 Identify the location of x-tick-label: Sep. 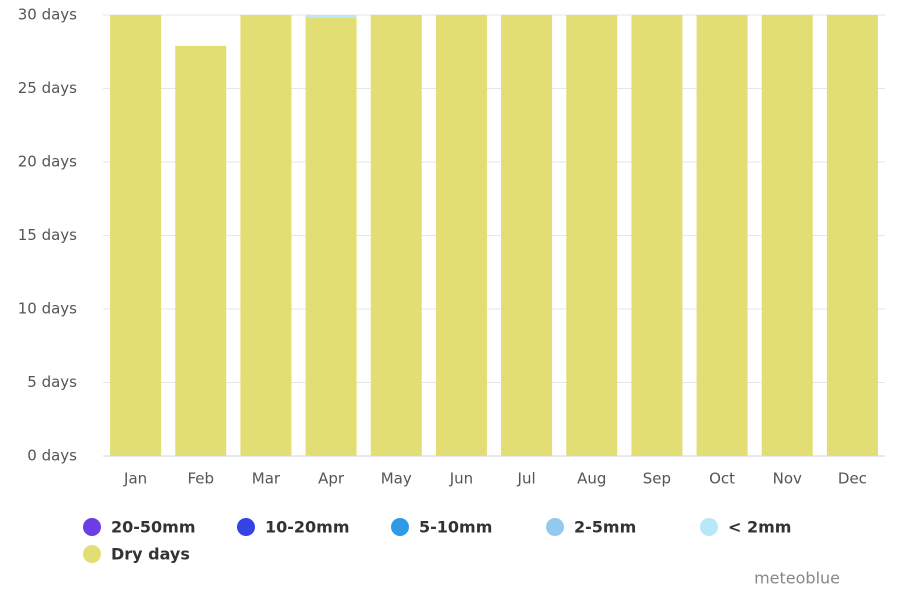
(657, 479).